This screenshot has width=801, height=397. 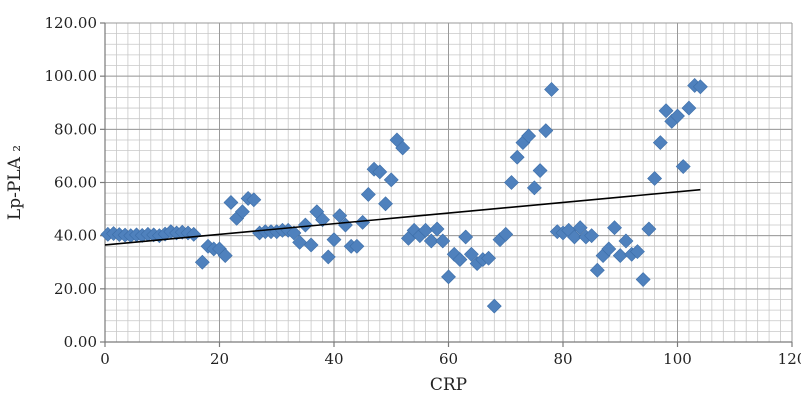 I want to click on y-axis-tick-labels: 0.00 20.00 40.00 60.00 80.00 100.00 120.00, so click(x=71, y=182).